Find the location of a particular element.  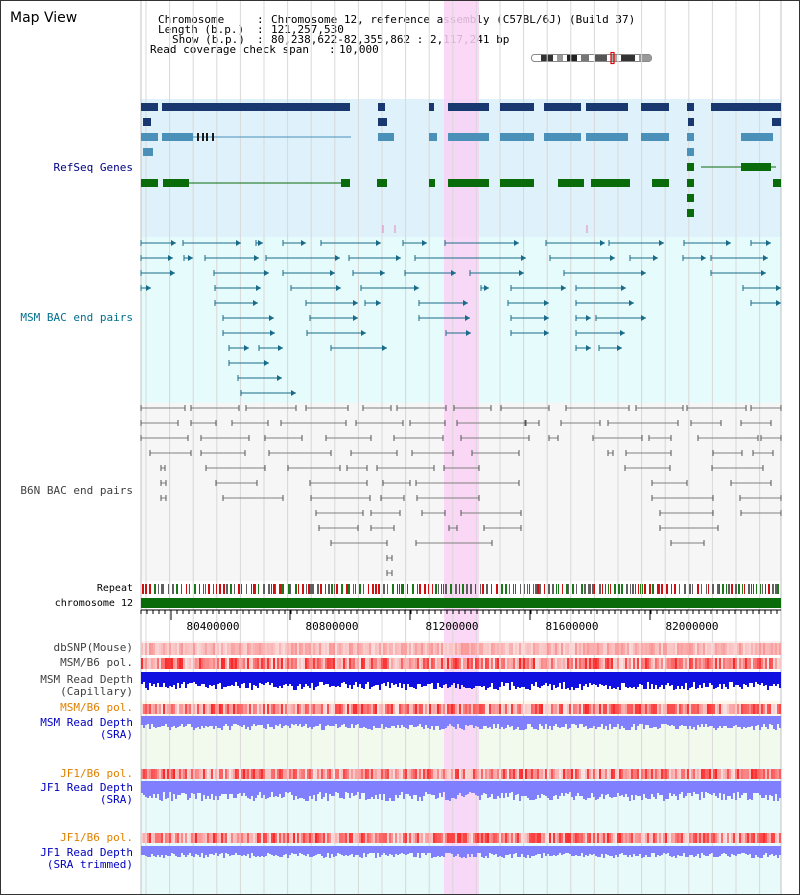

track-label-b6n-bac: B6N BAC end pairs is located at coordinates (76, 490).